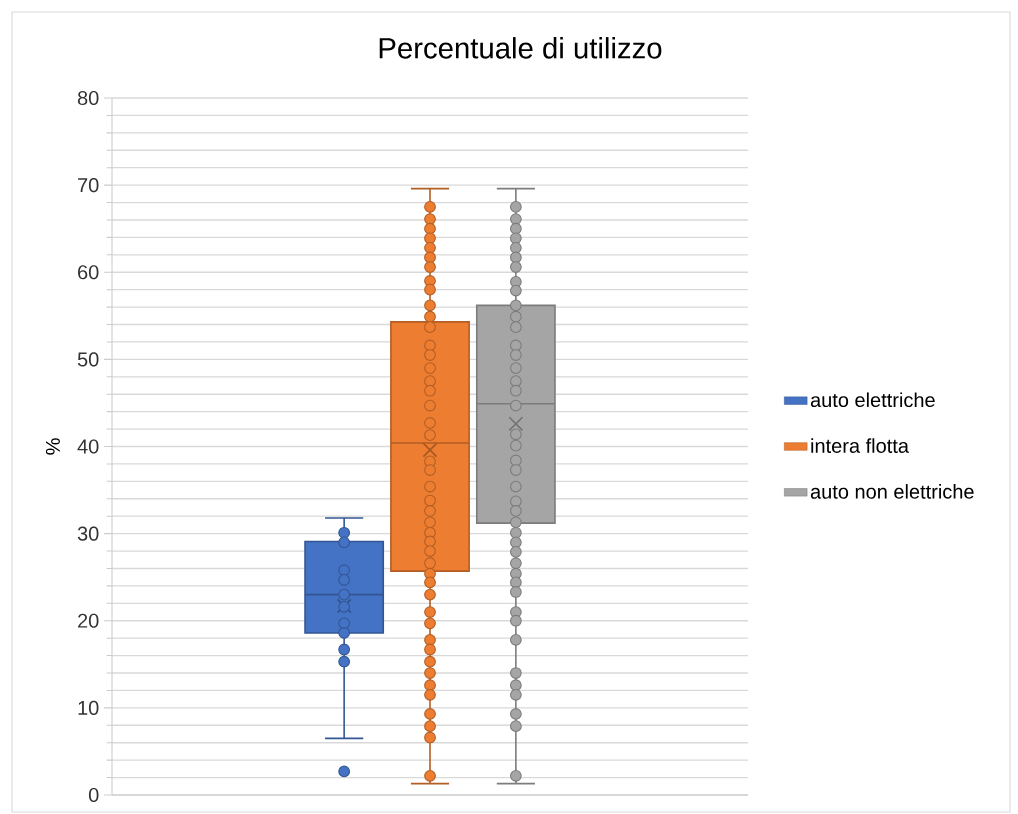 This screenshot has height=814, width=1018. What do you see at coordinates (520, 48) in the screenshot?
I see `chart-title: Percentuale di utilizzo` at bounding box center [520, 48].